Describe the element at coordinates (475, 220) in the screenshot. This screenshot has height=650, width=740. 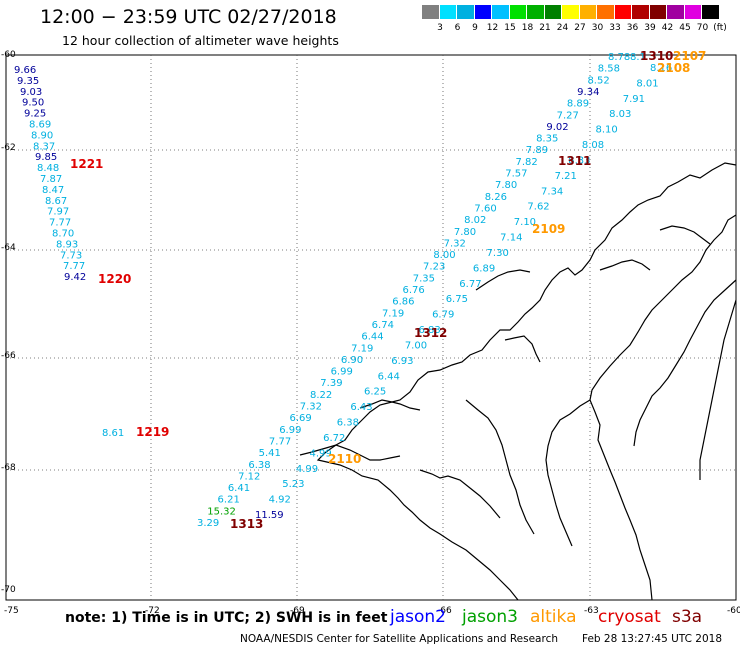
I see `swh-value: 8.02` at that location.